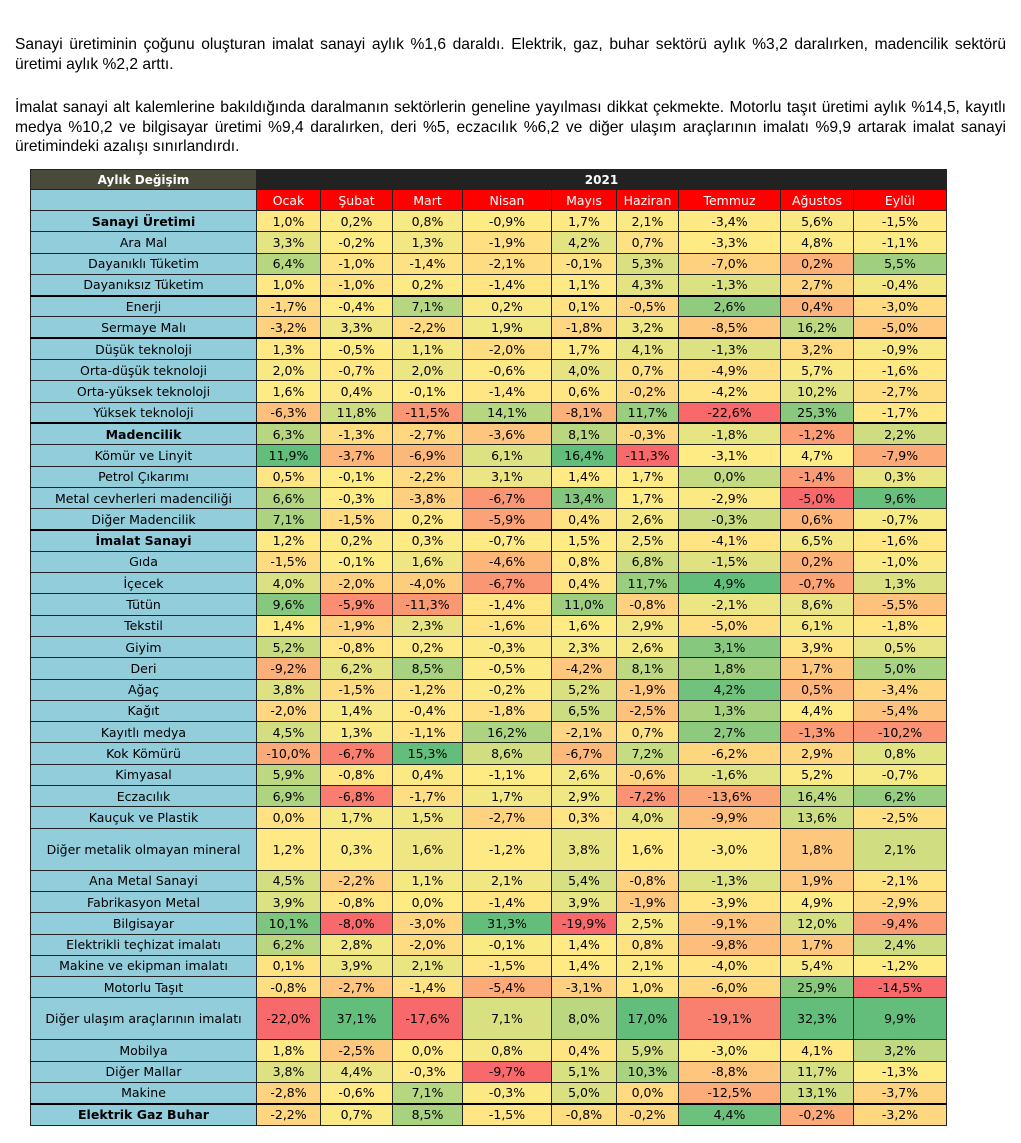  Describe the element at coordinates (900, 775) in the screenshot. I see `value-cell: -0,7%` at that location.